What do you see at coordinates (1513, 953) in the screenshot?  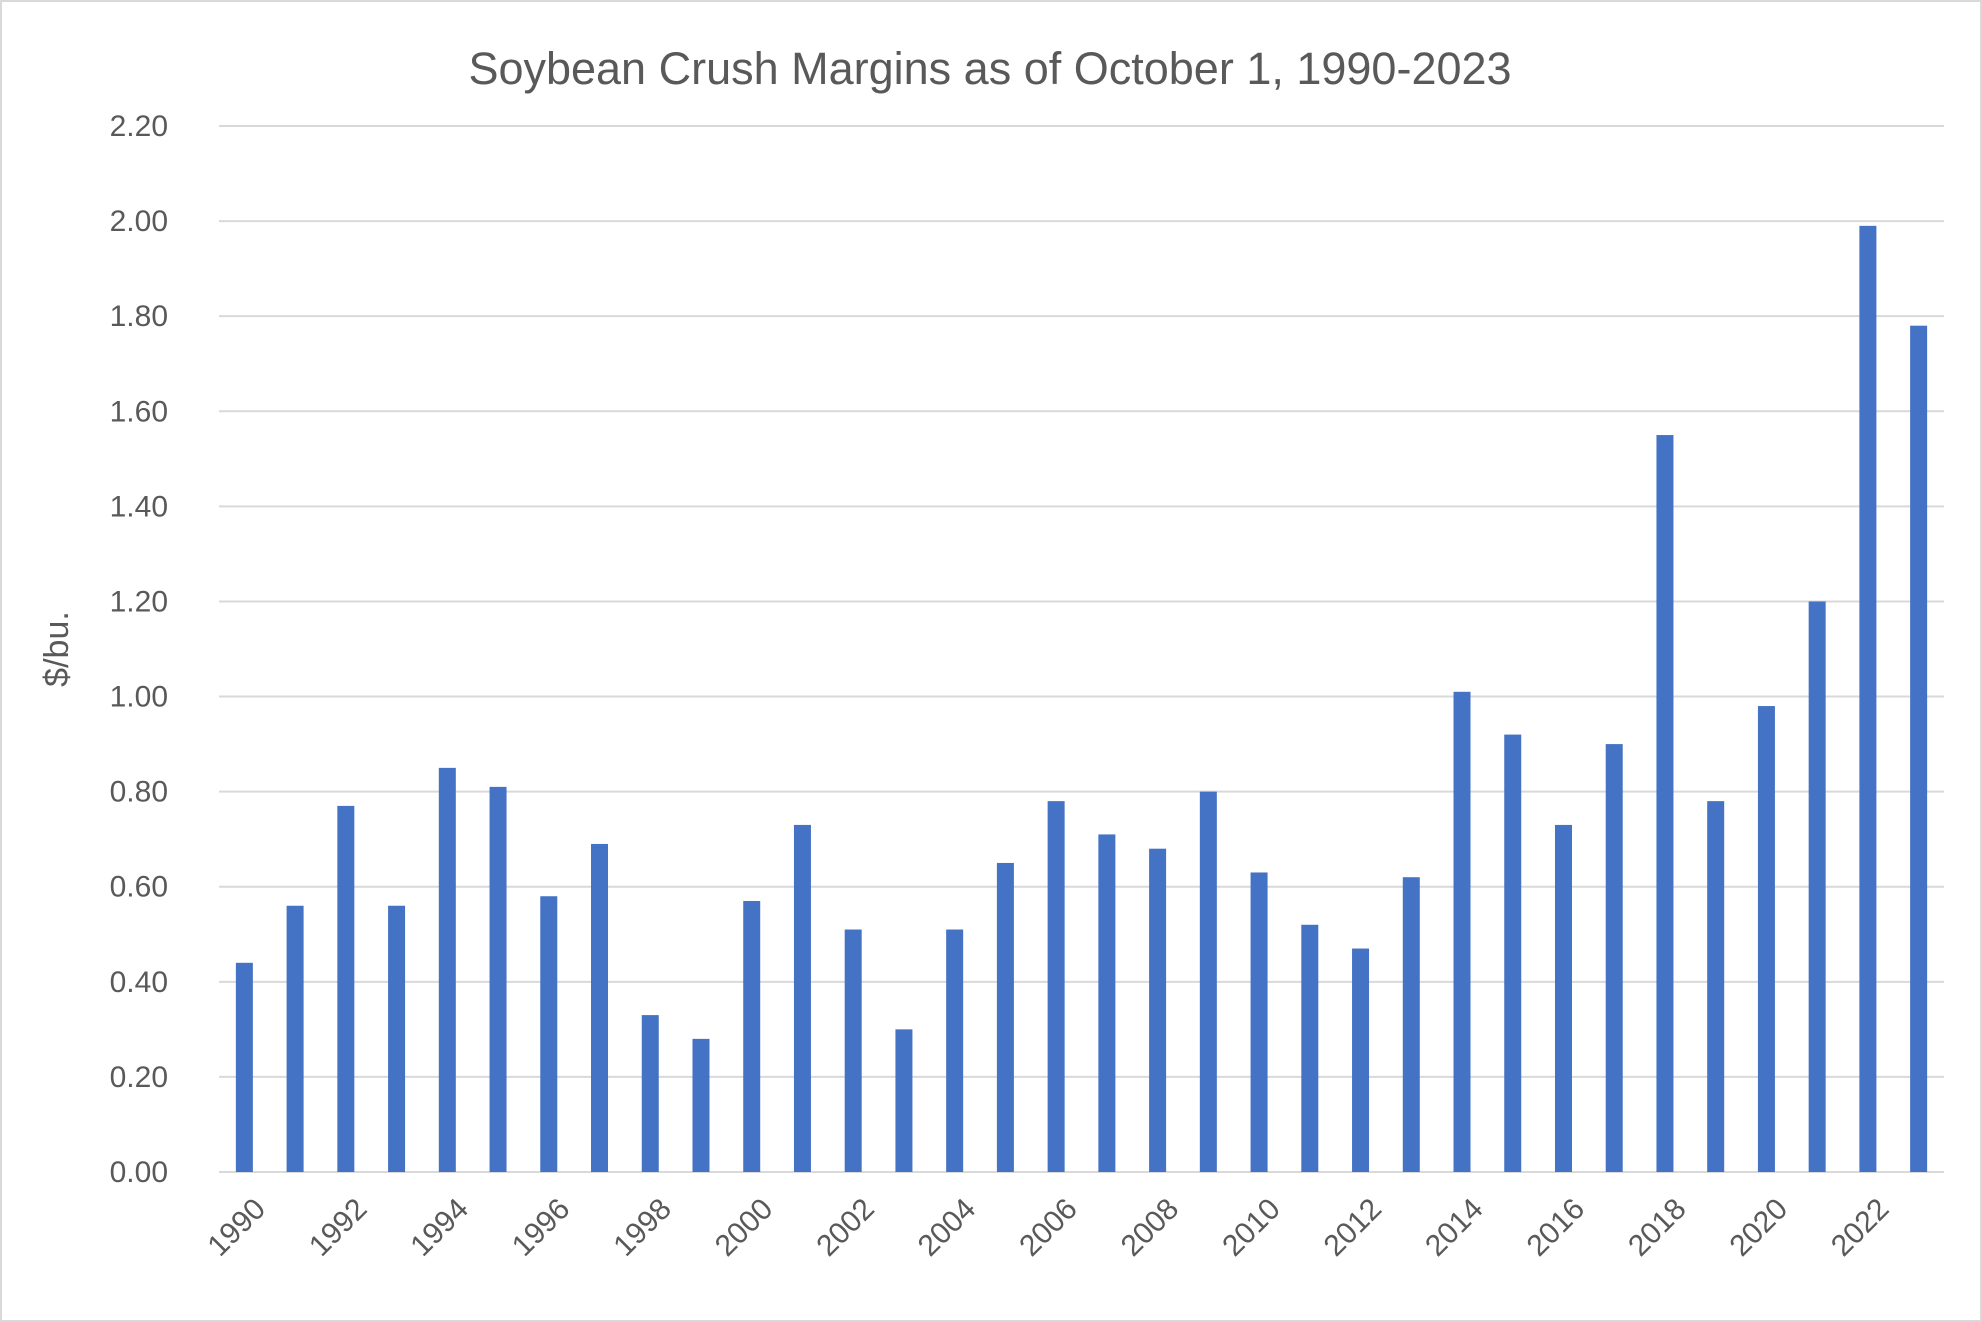 I see `bar-2015` at bounding box center [1513, 953].